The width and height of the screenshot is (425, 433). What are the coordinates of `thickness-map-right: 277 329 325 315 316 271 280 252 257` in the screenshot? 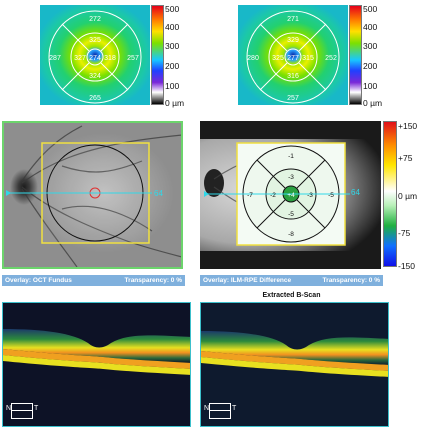 It's located at (293, 55).